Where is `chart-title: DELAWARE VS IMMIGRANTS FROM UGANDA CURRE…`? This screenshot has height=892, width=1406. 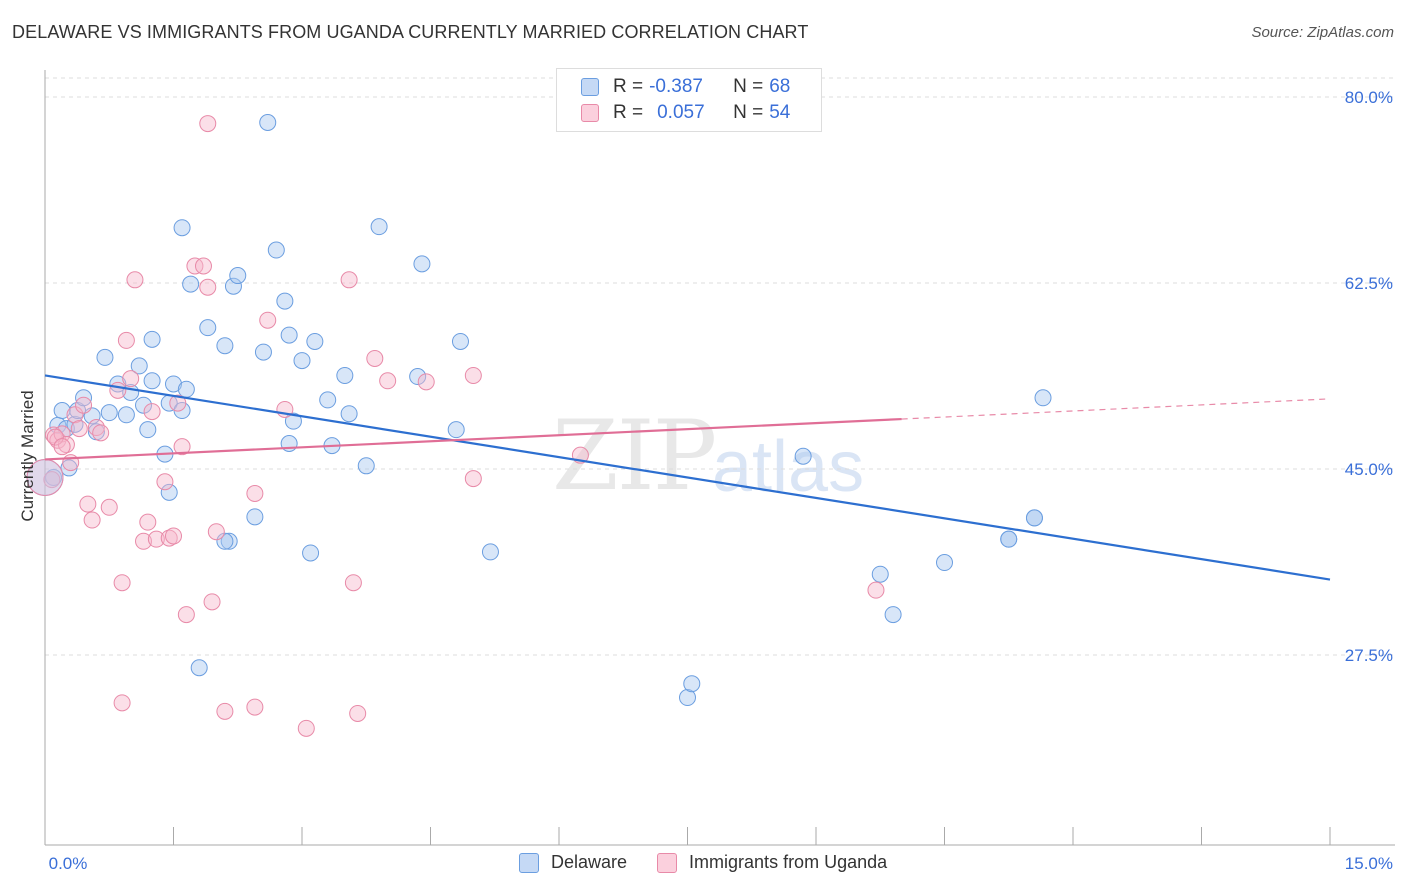
chart-title: DELAWARE VS IMMIGRANTS FROM UGANDA CURRE… is located at coordinates (410, 32).